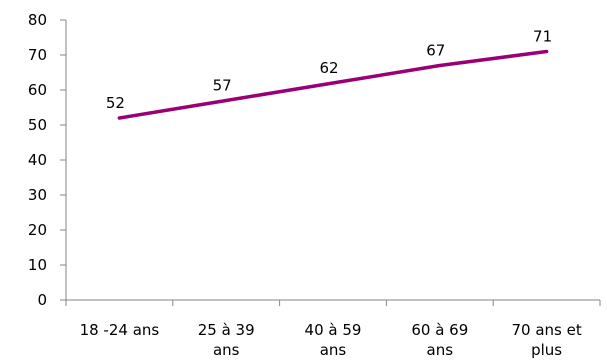 Image resolution: width=607 pixels, height=364 pixels. What do you see at coordinates (435, 51) in the screenshot?
I see `data-label: 67` at bounding box center [435, 51].